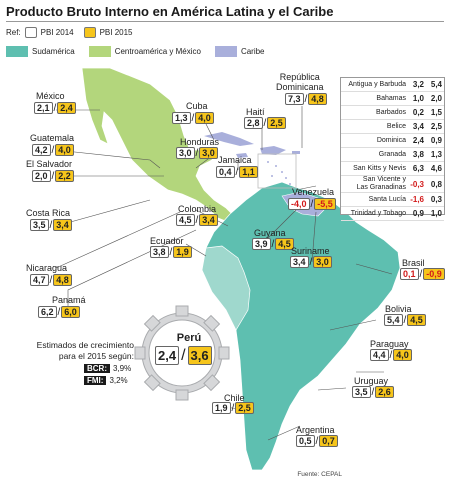 The width and height of the screenshot is (450, 480). Describe the element at coordinates (185, 153) in the screenshot. I see `pbi2014-honduras: 3,0` at that location.